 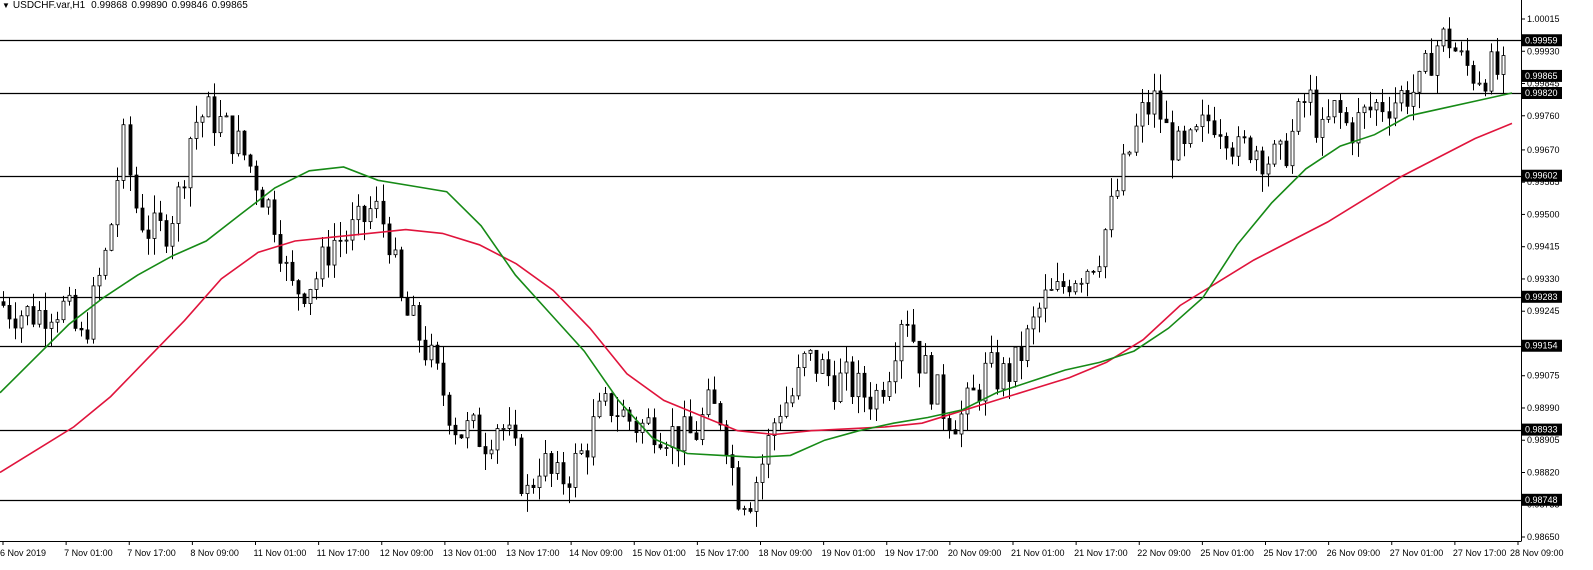 What do you see at coordinates (109, 5) in the screenshot?
I see `open-value: 0.99868` at bounding box center [109, 5].